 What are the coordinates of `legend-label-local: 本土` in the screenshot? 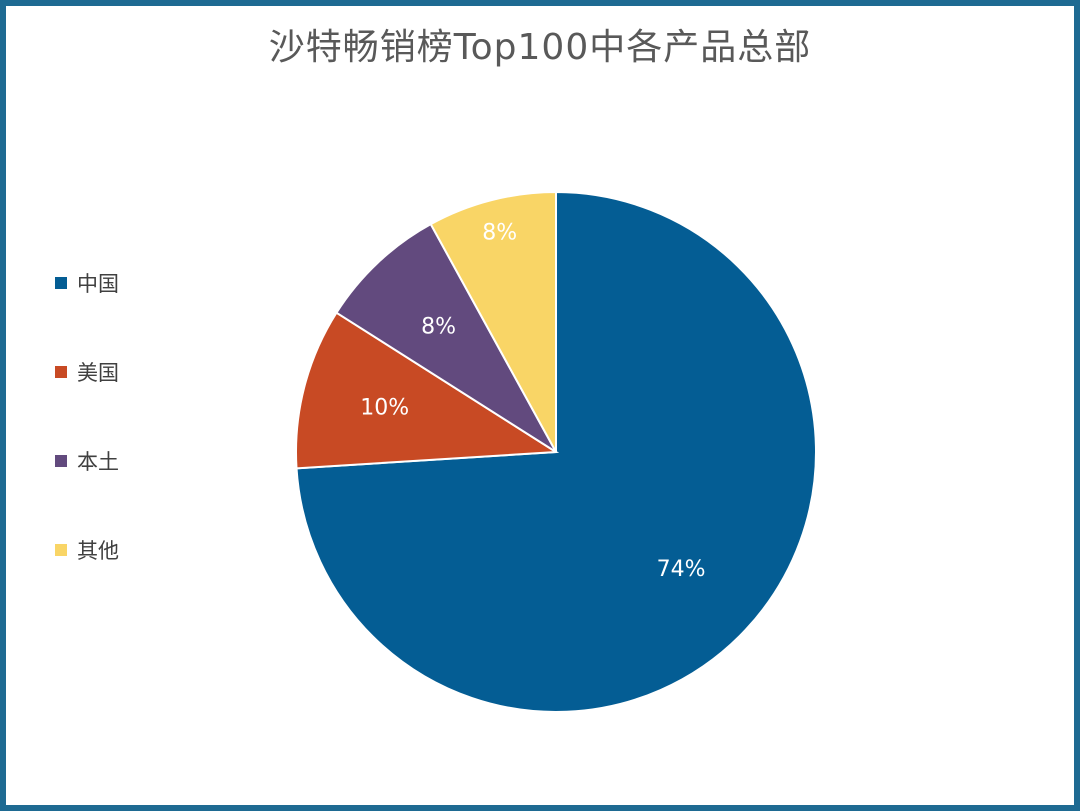 It's located at (98, 462).